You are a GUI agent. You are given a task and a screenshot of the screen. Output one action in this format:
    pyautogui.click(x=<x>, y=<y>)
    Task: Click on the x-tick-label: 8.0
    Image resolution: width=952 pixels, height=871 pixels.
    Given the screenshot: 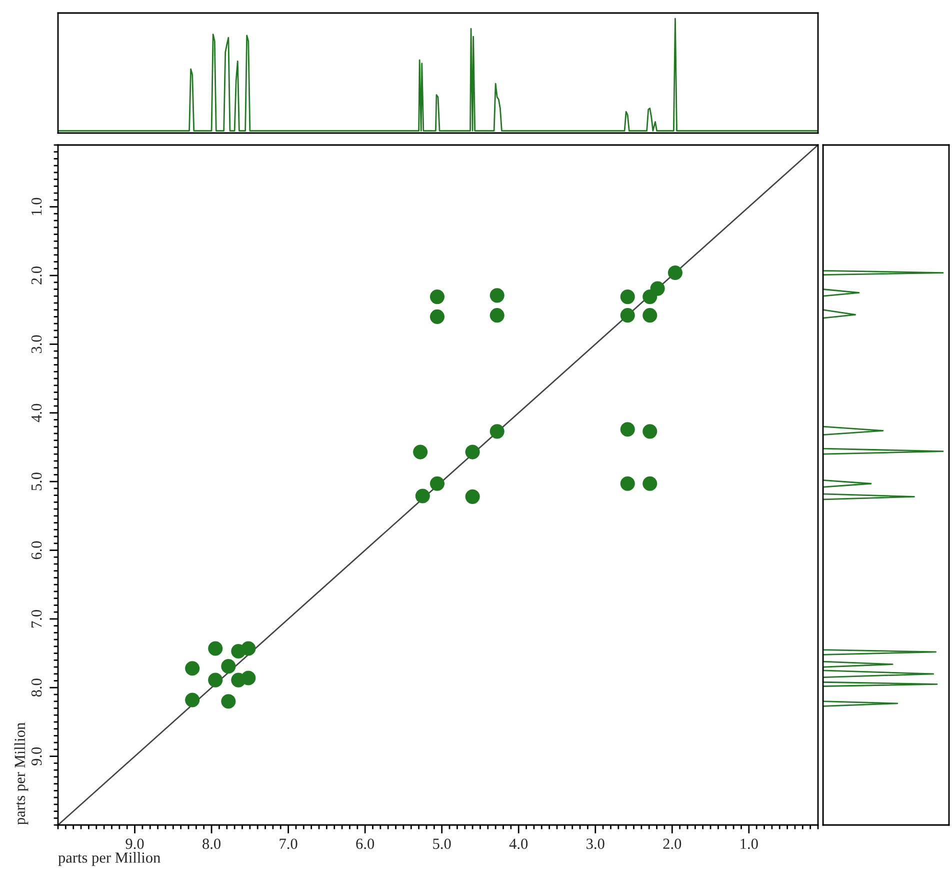 What is the action you would take?
    pyautogui.click(x=211, y=844)
    